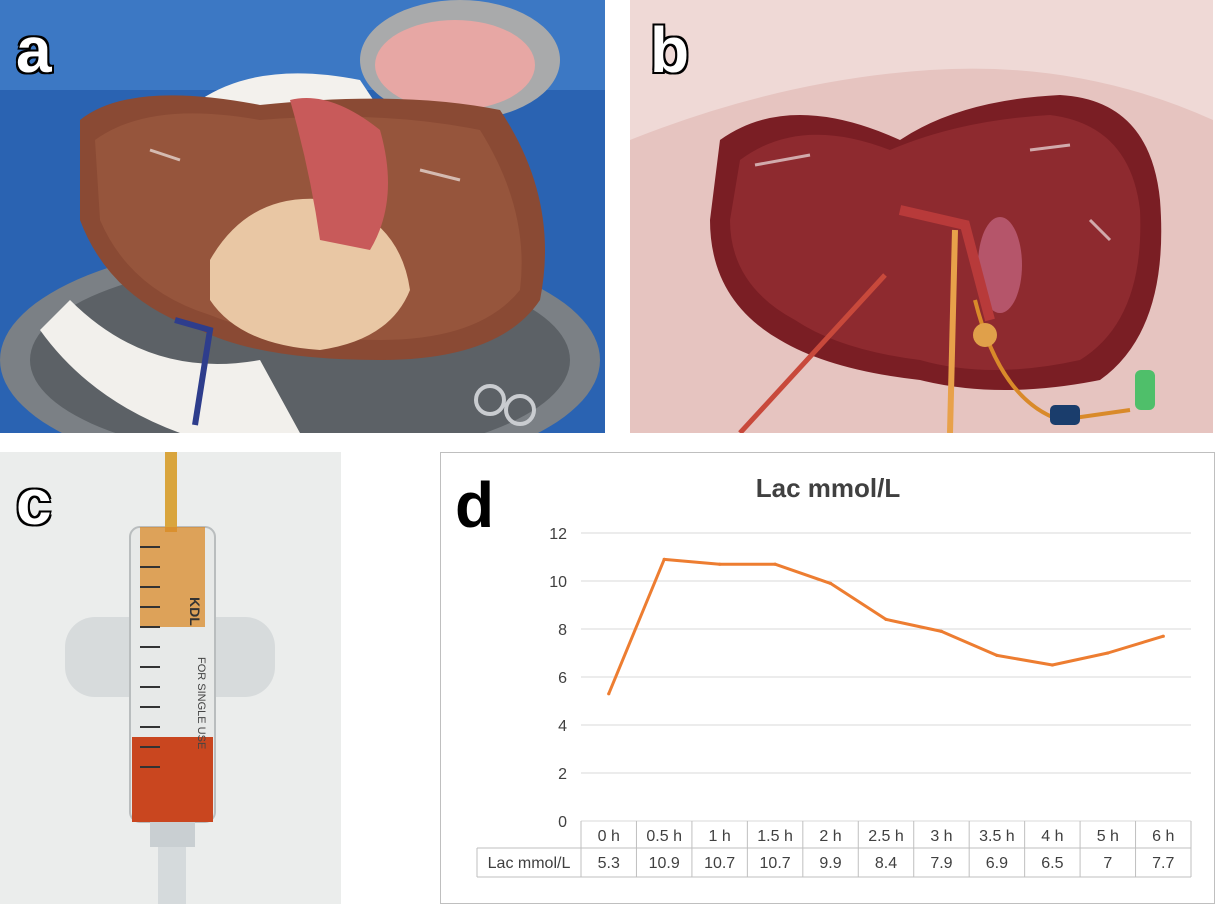  I want to click on series-line, so click(885, 626).